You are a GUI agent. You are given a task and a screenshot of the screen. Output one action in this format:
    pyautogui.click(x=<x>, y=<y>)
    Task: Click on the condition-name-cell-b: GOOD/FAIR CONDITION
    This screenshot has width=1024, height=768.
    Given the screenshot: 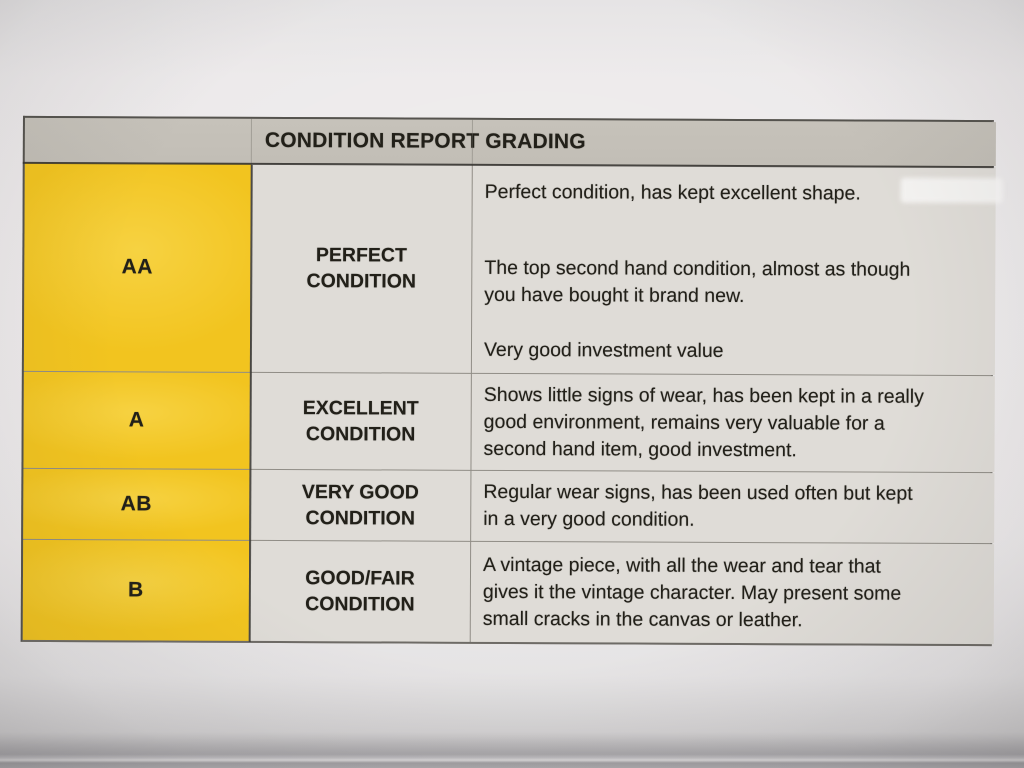 What is the action you would take?
    pyautogui.click(x=360, y=591)
    